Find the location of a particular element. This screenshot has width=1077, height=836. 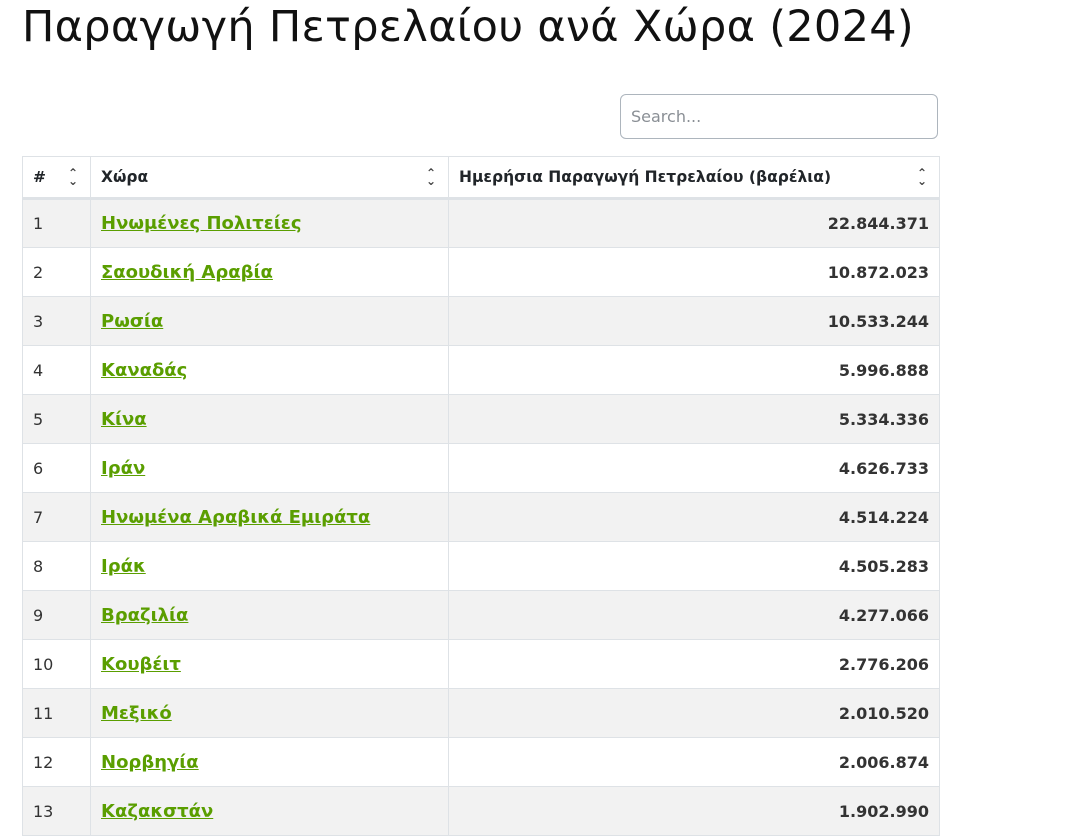

table-row: 8 Ιράκ 4.505.283 is located at coordinates (481, 566).